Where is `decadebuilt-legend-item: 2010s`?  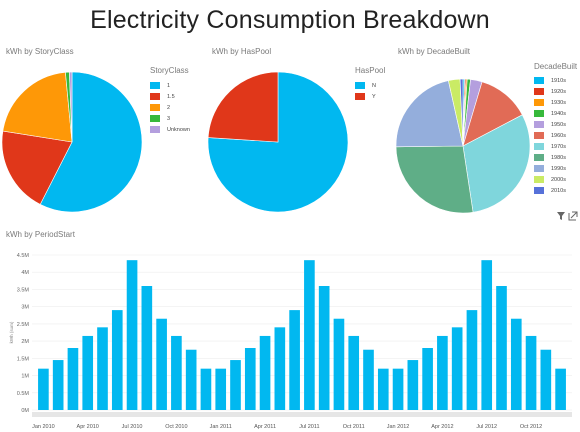
decadebuilt-legend-item: 2010s is located at coordinates (555, 190).